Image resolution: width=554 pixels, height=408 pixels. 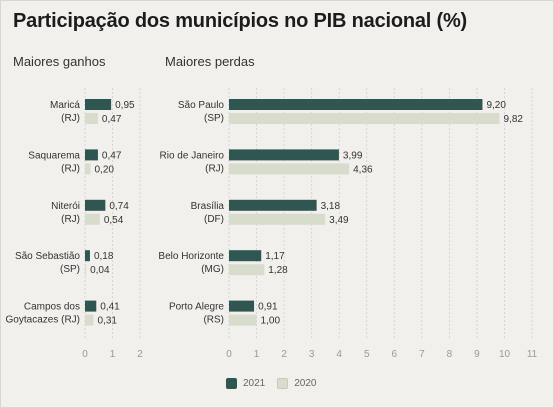 I want to click on gains-category-label-4-1: Goytacazes (RJ), so click(x=43, y=320).